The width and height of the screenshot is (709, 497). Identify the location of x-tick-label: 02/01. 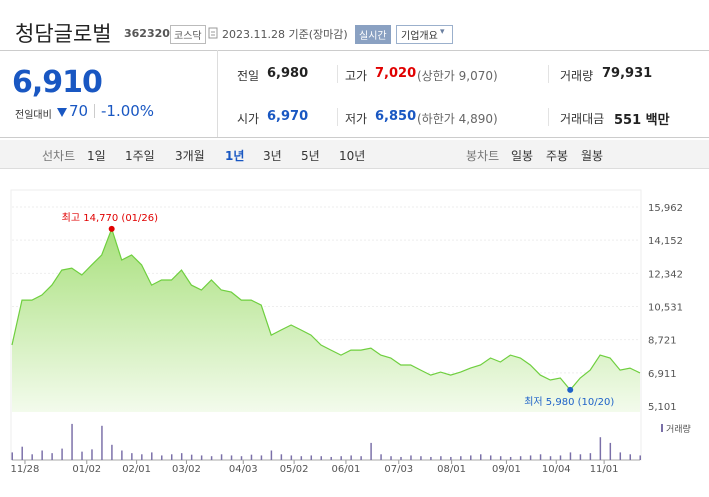
(136, 469).